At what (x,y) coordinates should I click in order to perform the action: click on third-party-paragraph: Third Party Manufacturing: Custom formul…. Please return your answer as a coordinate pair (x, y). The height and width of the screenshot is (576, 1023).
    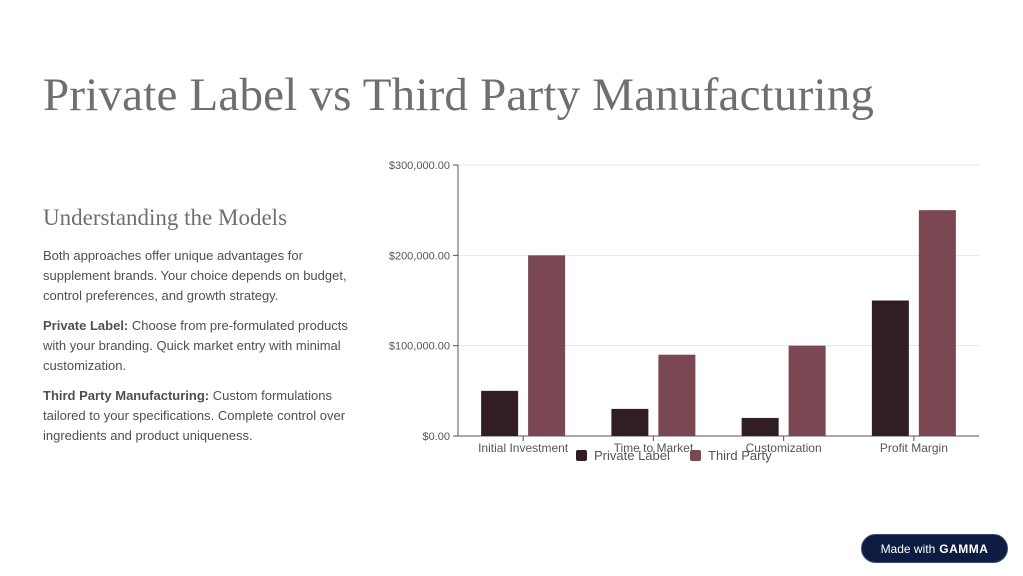
    Looking at the image, I should click on (203, 416).